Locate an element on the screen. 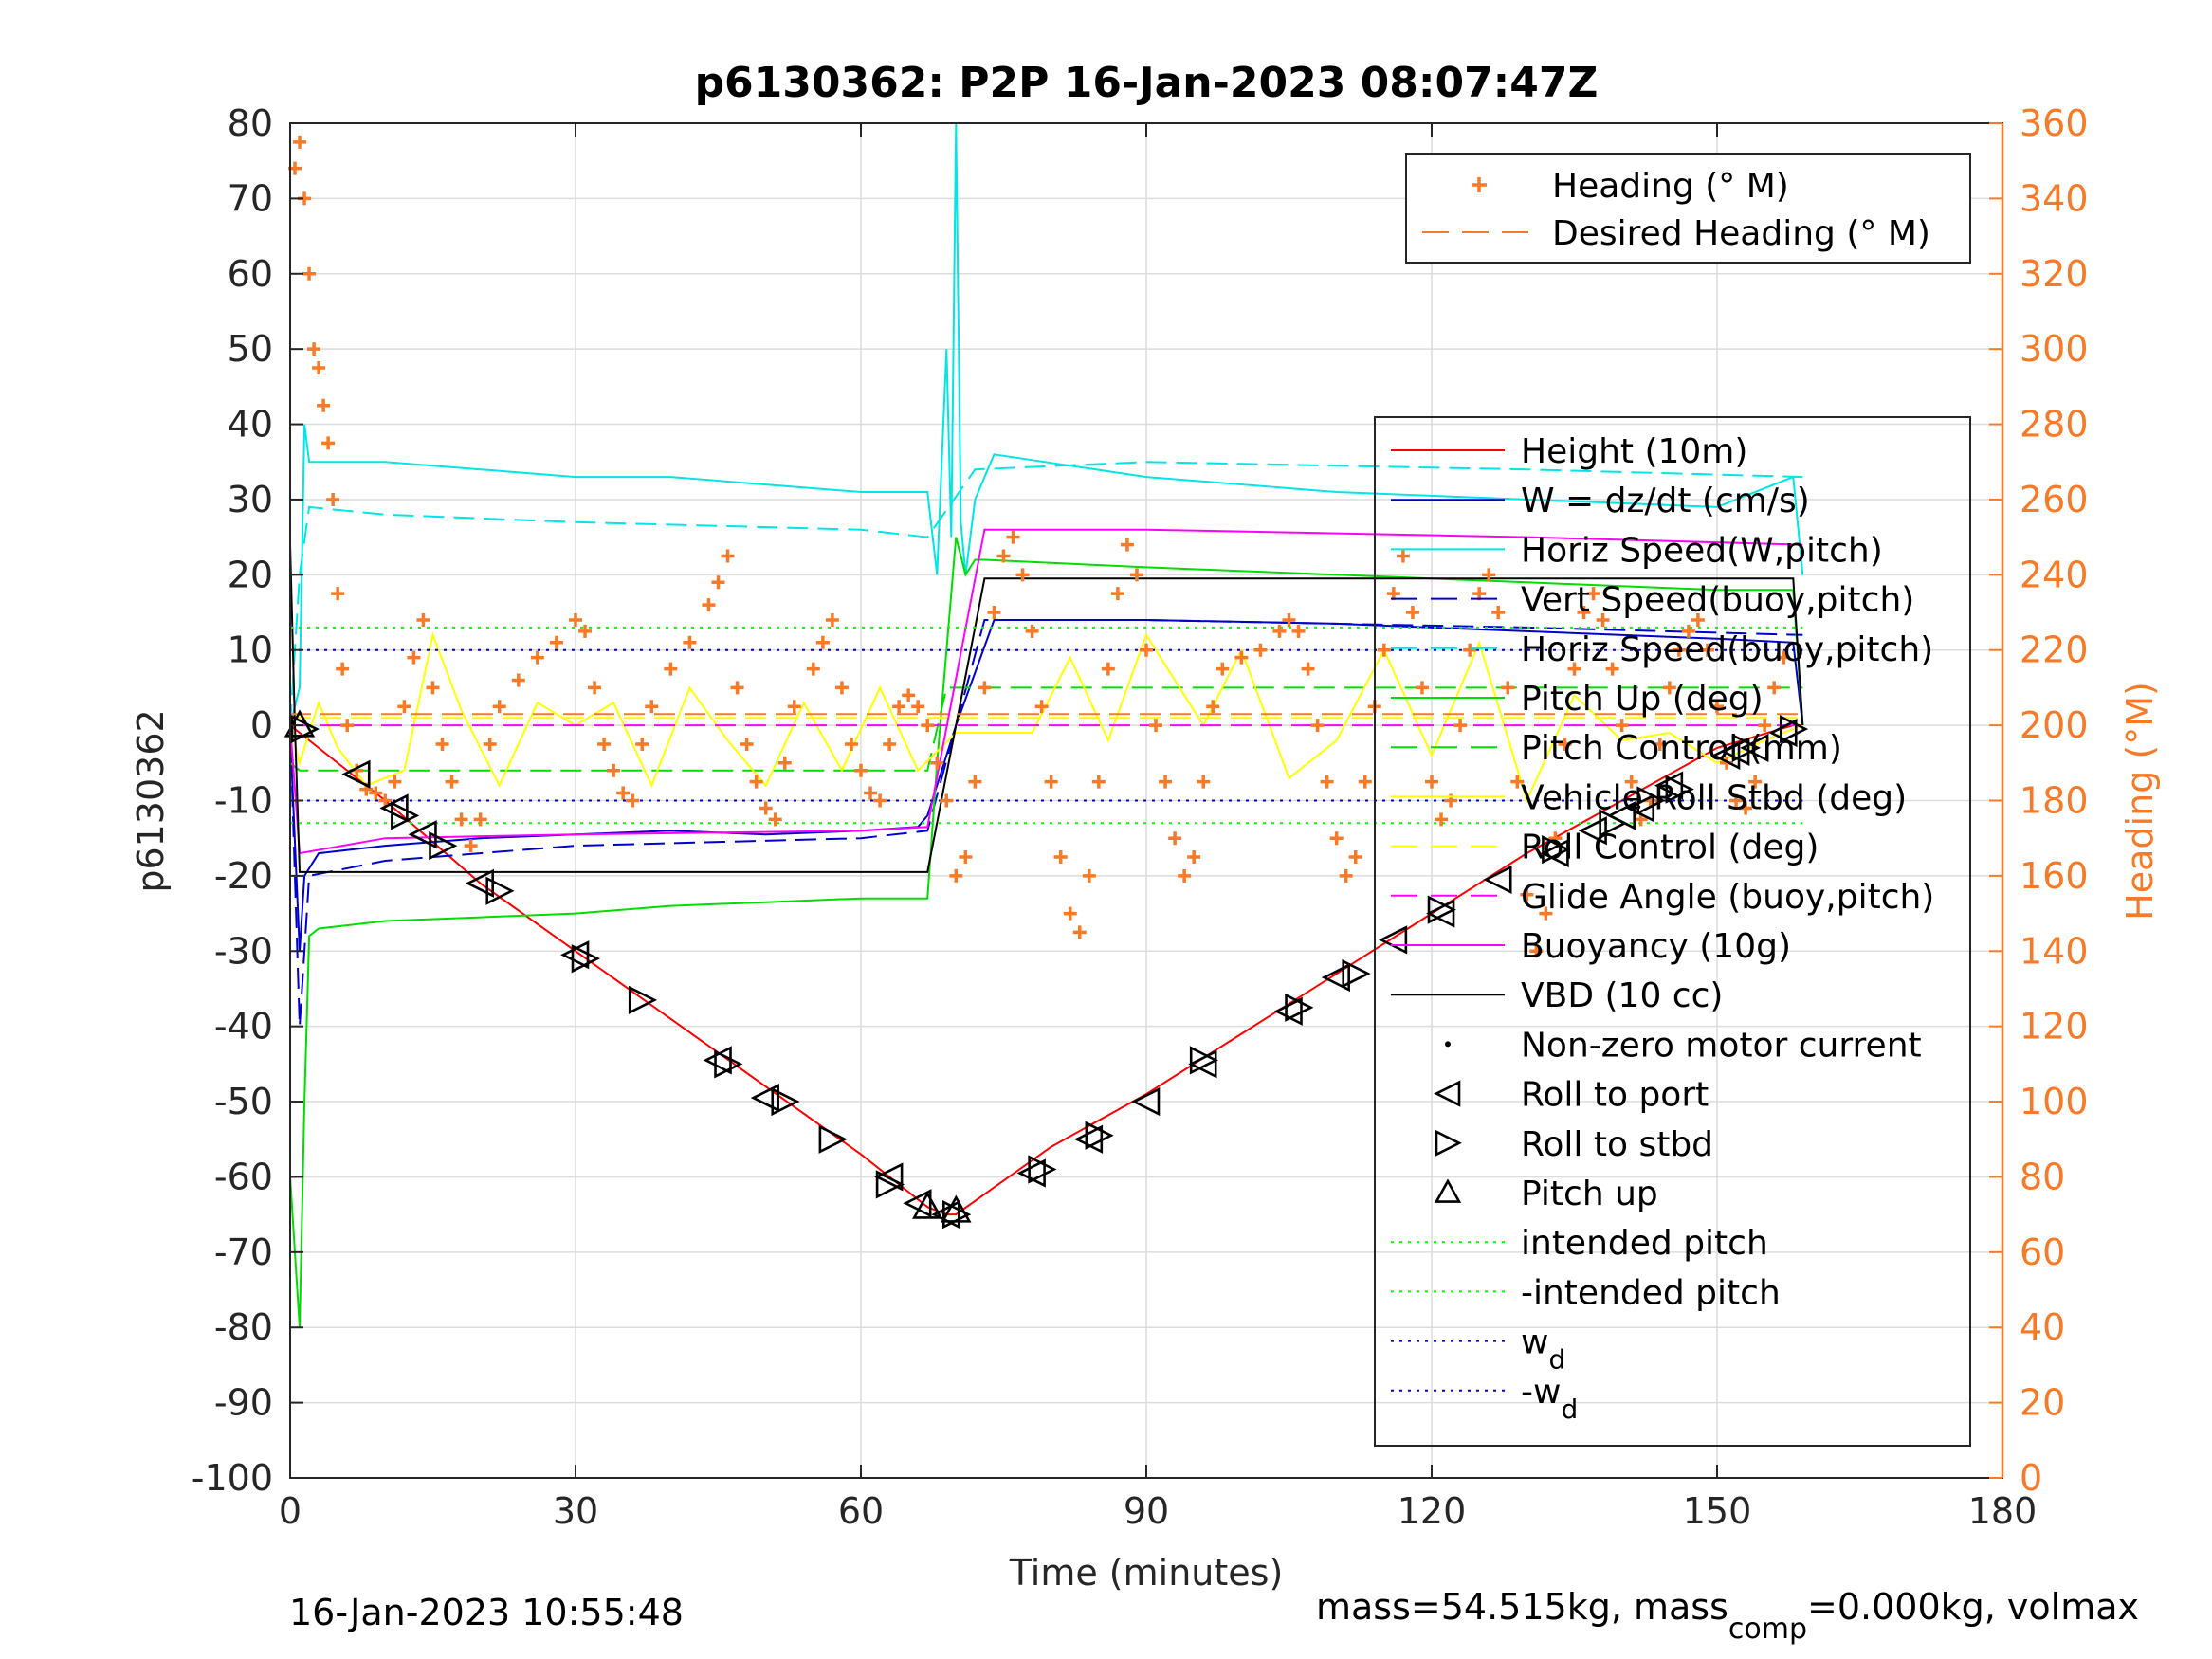 Image resolution: width=2212 pixels, height=1659 pixels. y2-tick-label: 100 is located at coordinates (2054, 1101).